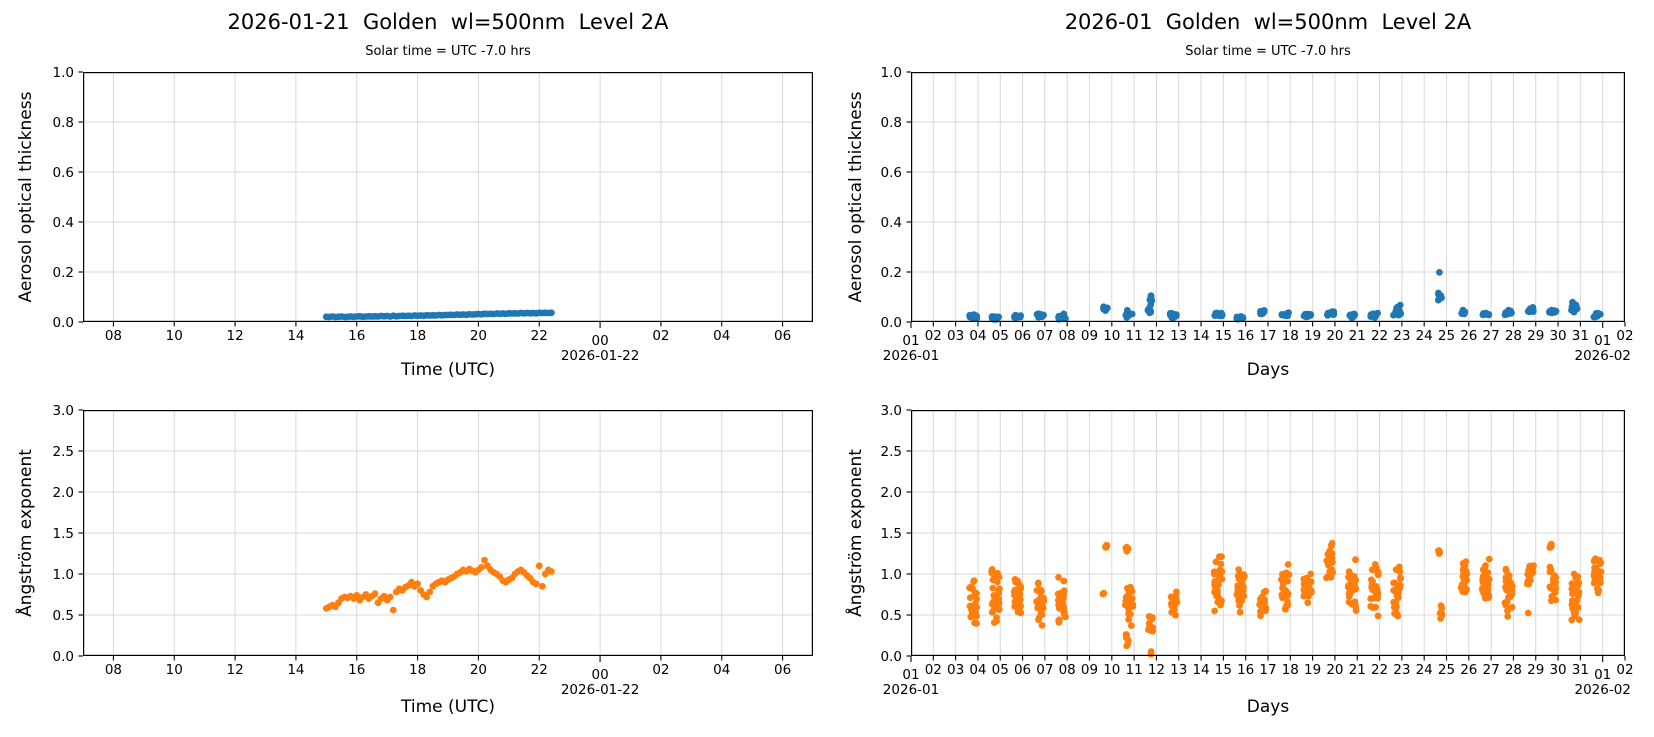  I want to click on x-axis-label-aot-daily: Time (UTC), so click(448, 370).